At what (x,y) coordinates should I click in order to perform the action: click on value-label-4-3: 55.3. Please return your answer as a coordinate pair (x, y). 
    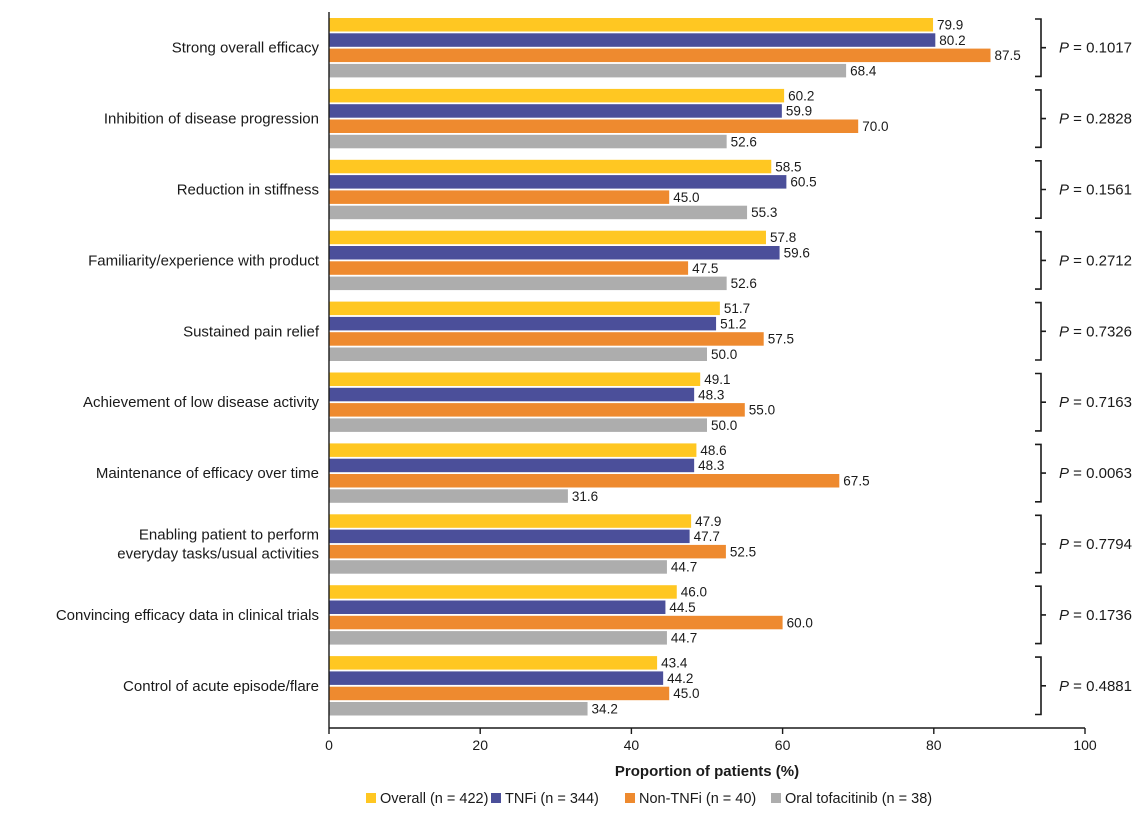
    Looking at the image, I should click on (764, 212).